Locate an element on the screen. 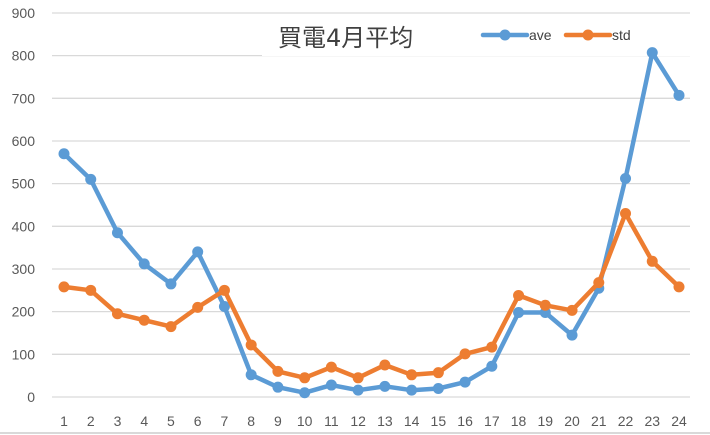 This screenshot has height=435, width=710. x-tick-label: 14 is located at coordinates (412, 421).